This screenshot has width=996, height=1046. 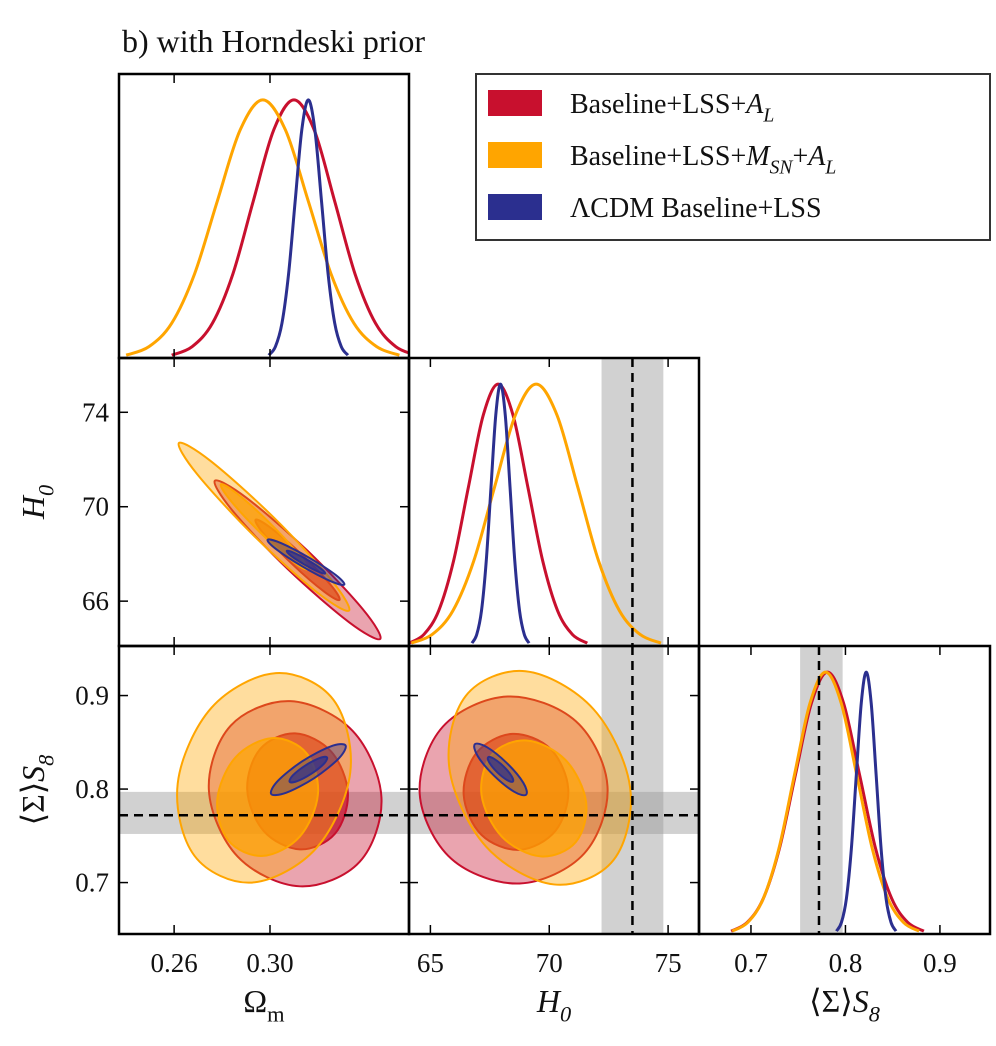 What do you see at coordinates (95, 601) in the screenshot?
I see `y-tick-label: 66` at bounding box center [95, 601].